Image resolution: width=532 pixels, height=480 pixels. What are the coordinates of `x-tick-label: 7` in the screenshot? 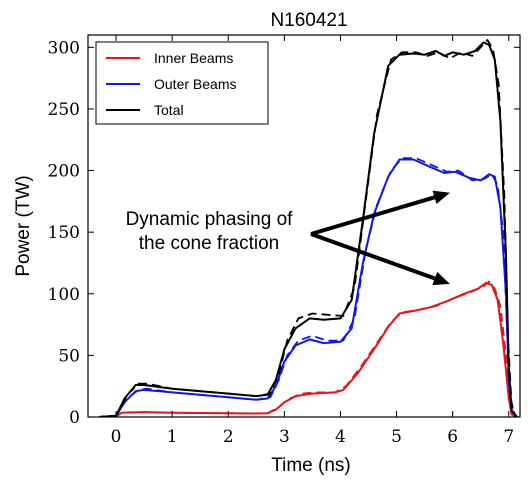 It's located at (508, 437).